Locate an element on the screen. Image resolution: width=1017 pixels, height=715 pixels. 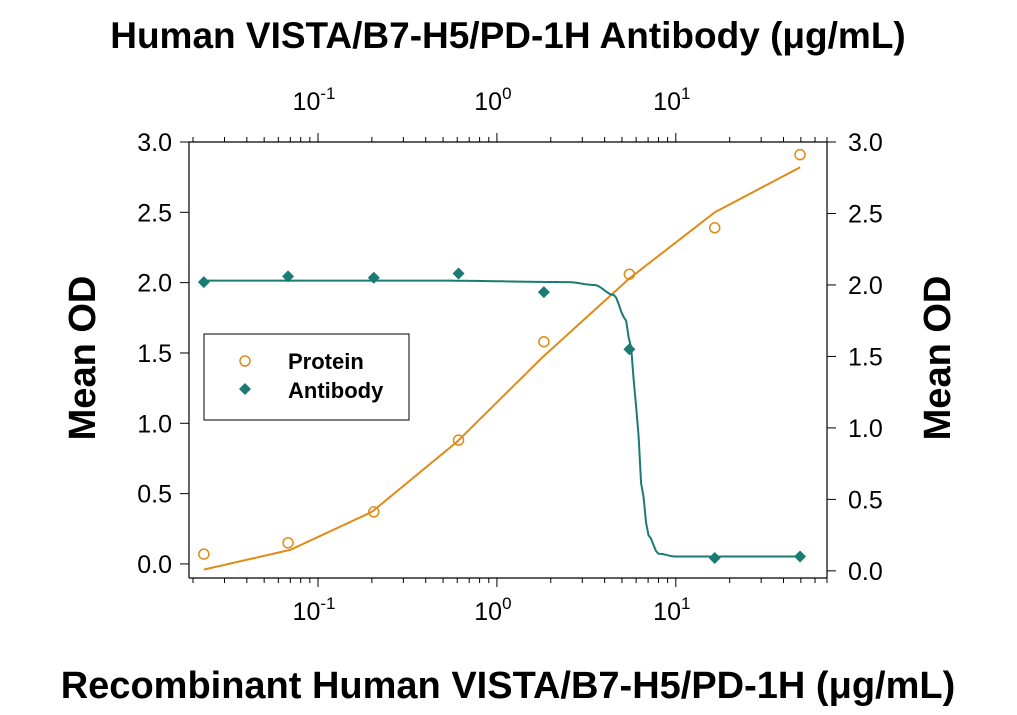
y-left-tick-label: 2.5 is located at coordinates (154, 213).